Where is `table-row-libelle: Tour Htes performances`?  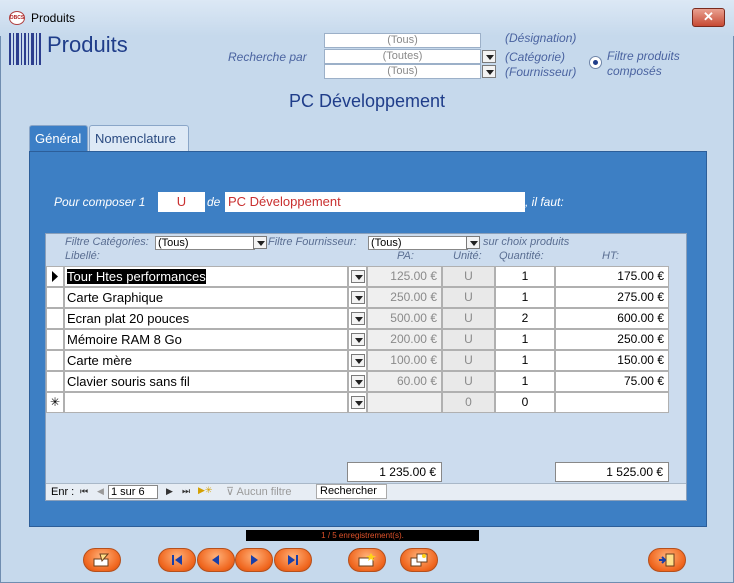 table-row-libelle: Tour Htes performances is located at coordinates (206, 276).